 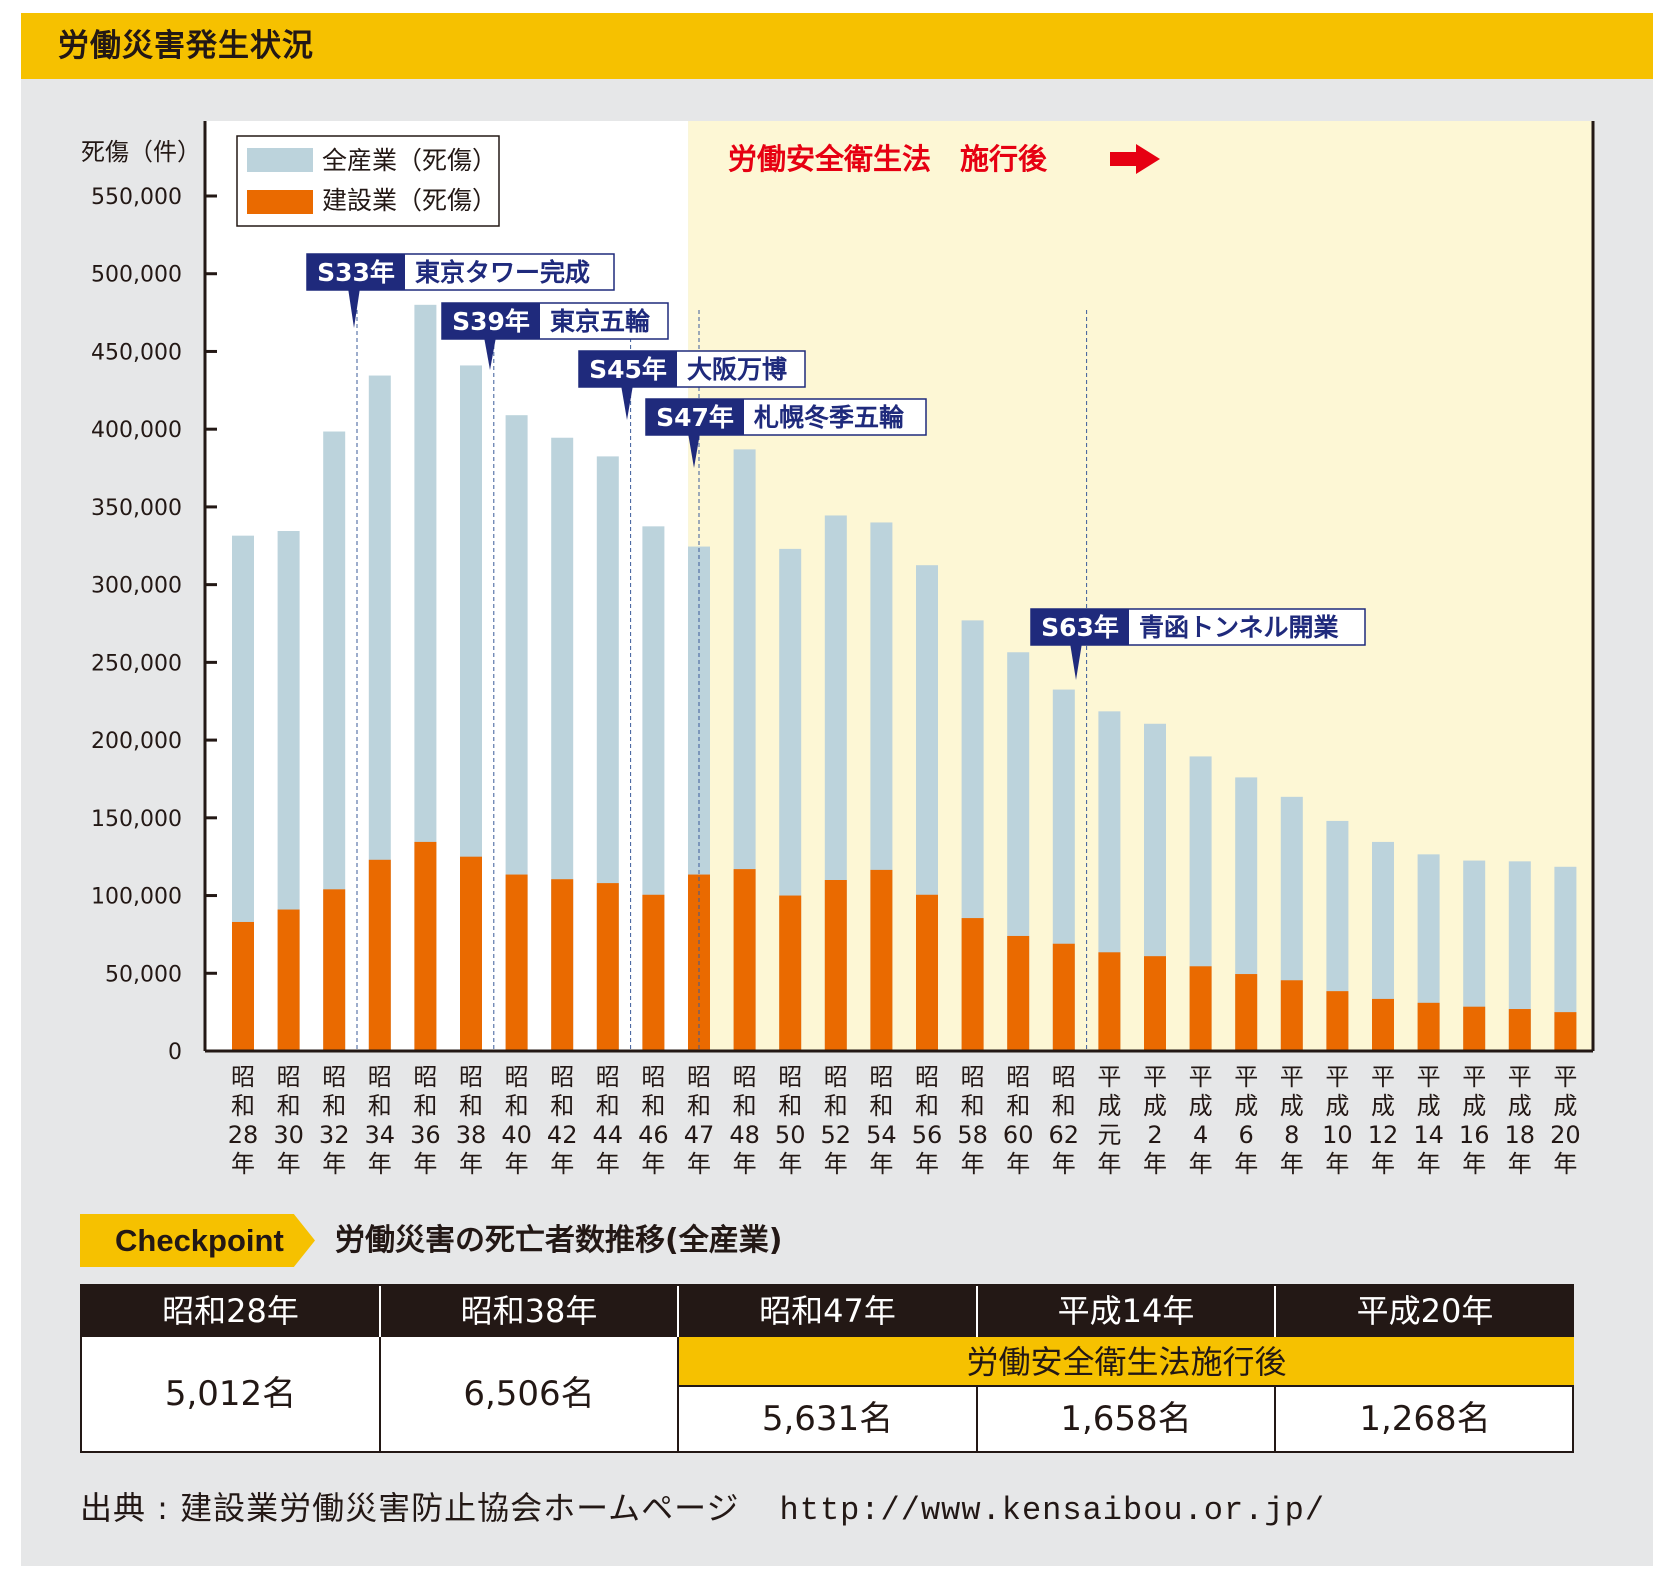 What do you see at coordinates (828, 1311) in the screenshot?
I see `table-header-cell: 昭和47年` at bounding box center [828, 1311].